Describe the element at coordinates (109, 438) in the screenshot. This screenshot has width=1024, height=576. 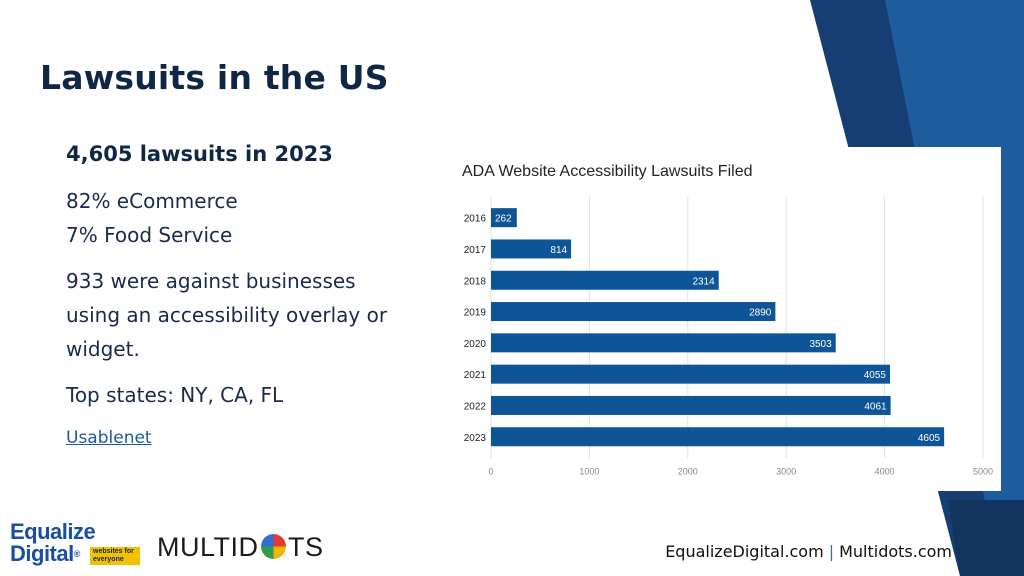
I see `source-link-usablenet: Usablenet` at that location.